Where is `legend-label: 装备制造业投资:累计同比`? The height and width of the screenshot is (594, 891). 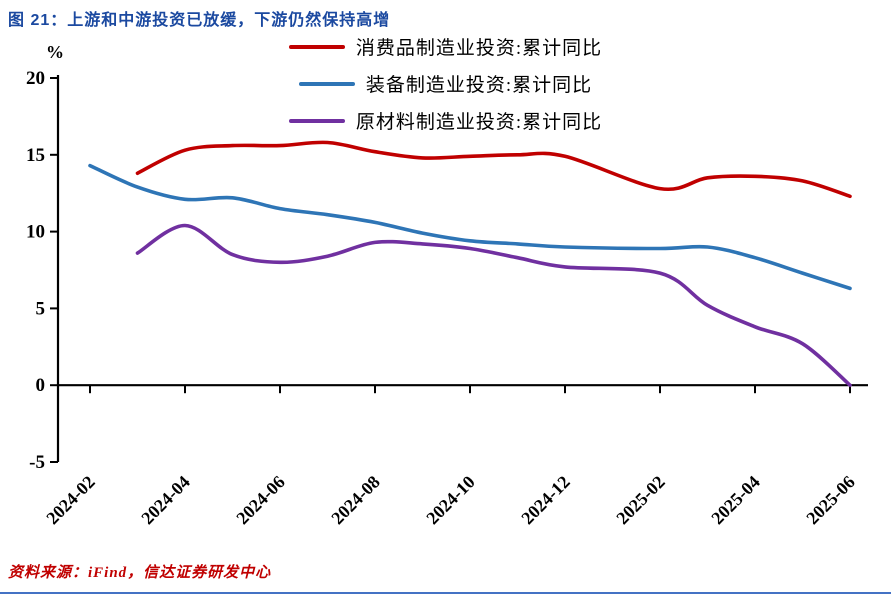
legend-label: 装备制造业投资:累计同比 is located at coordinates (479, 85).